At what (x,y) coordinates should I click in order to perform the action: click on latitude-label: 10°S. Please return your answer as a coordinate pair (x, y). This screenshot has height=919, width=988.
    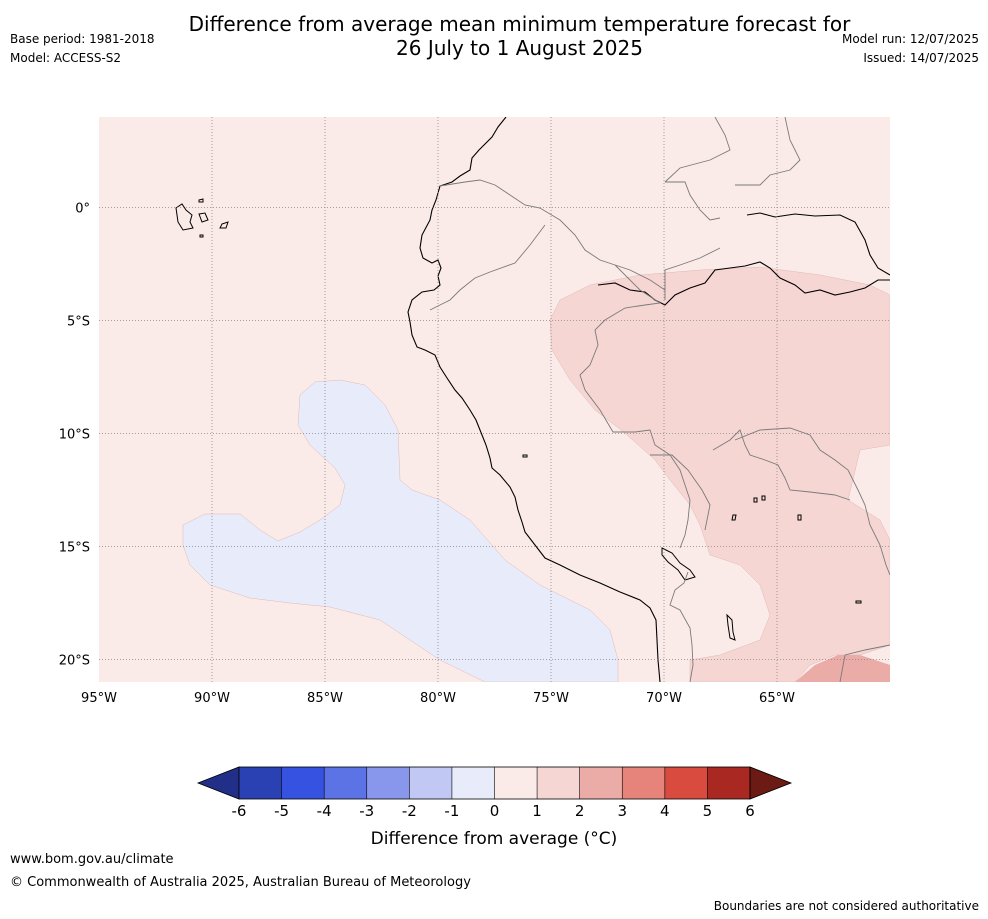
    Looking at the image, I should click on (74, 434).